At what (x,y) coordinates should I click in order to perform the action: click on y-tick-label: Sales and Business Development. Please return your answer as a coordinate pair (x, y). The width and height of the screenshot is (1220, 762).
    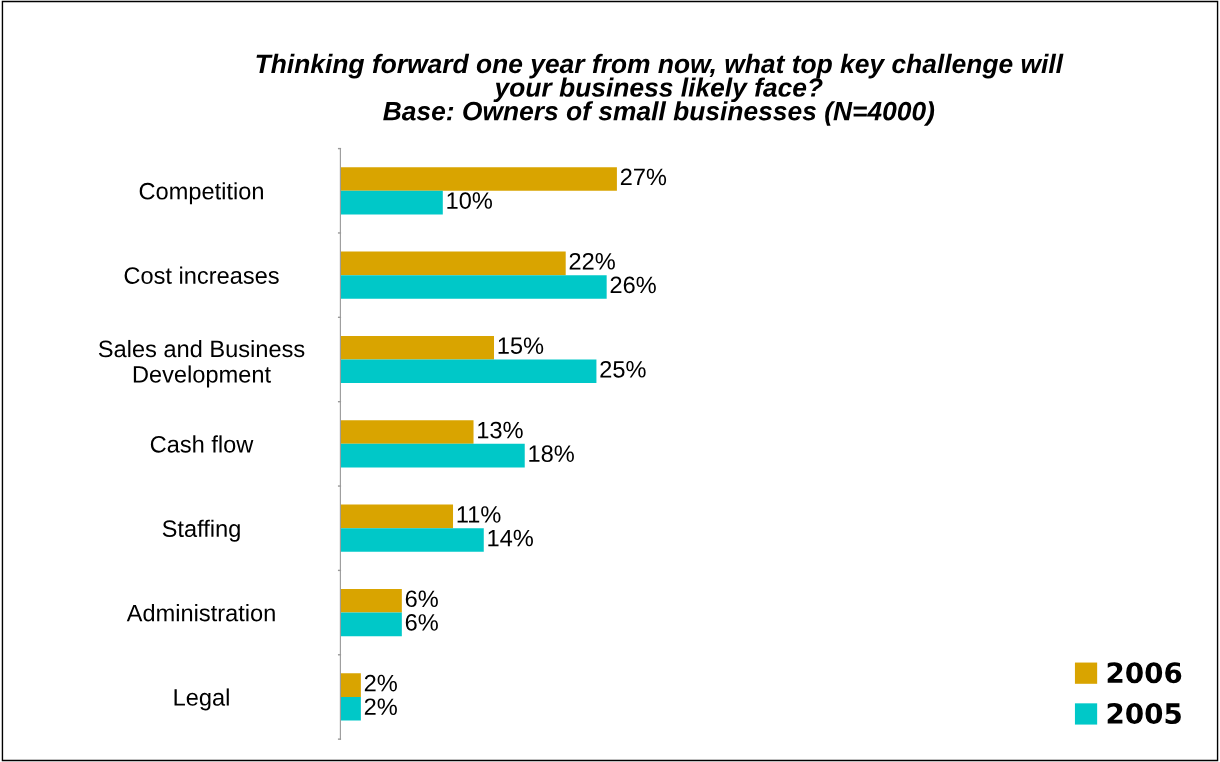
    Looking at the image, I should click on (201, 363).